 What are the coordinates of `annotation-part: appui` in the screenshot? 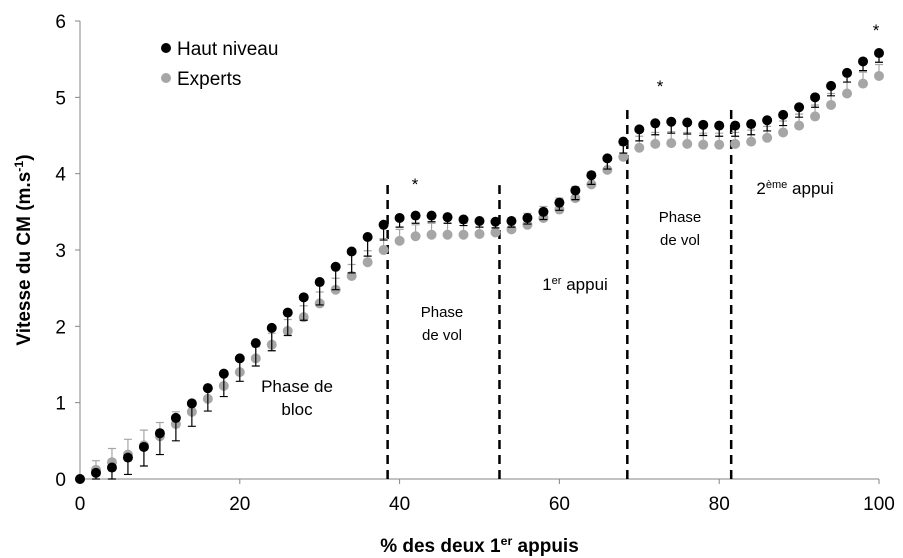 It's located at (810, 188).